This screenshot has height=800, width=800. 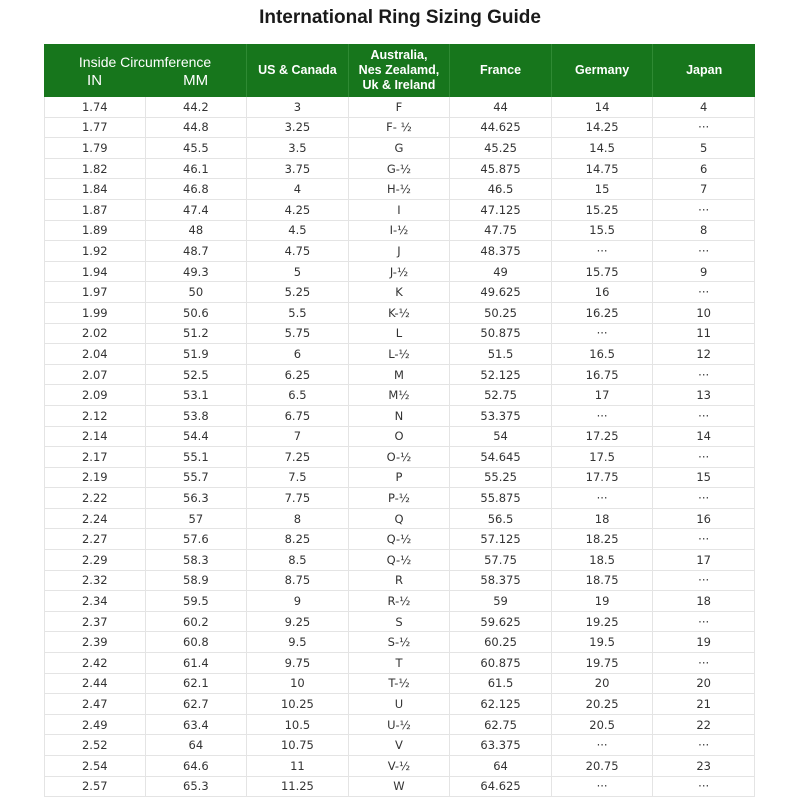 What do you see at coordinates (298, 518) in the screenshot?
I see `cell-us-canada: 8` at bounding box center [298, 518].